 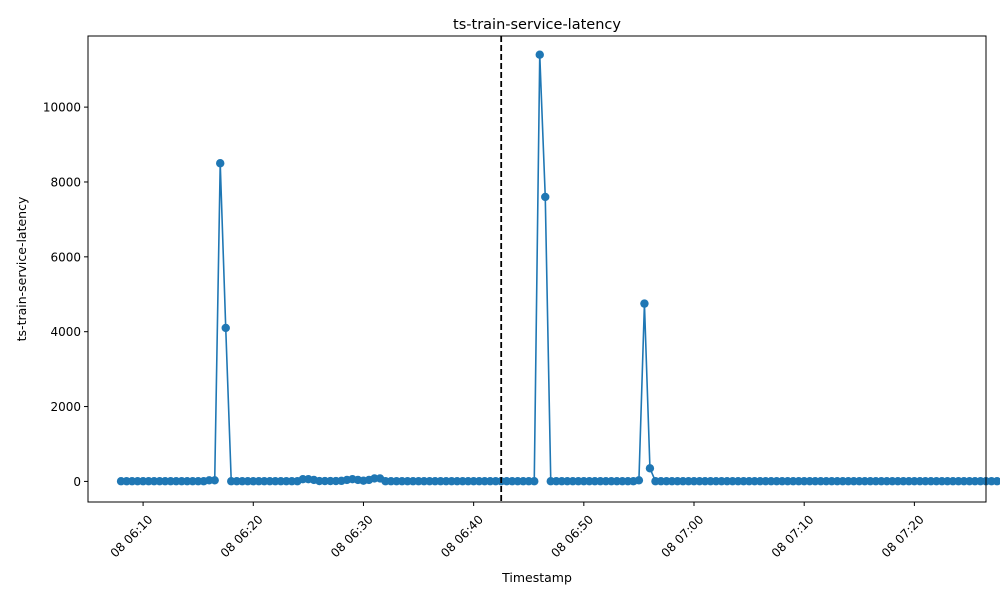 What do you see at coordinates (903, 536) in the screenshot?
I see `x-tick-label: 08 07:20` at bounding box center [903, 536].